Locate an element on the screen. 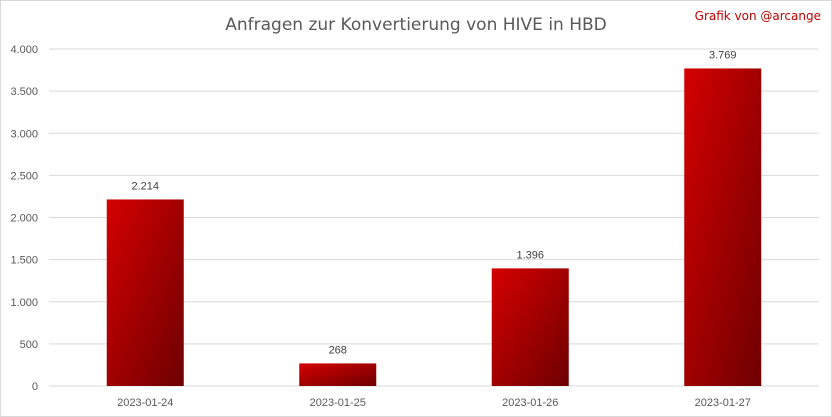 This screenshot has height=417, width=832. x-tick-label: 2023-01-27 is located at coordinates (723, 403).